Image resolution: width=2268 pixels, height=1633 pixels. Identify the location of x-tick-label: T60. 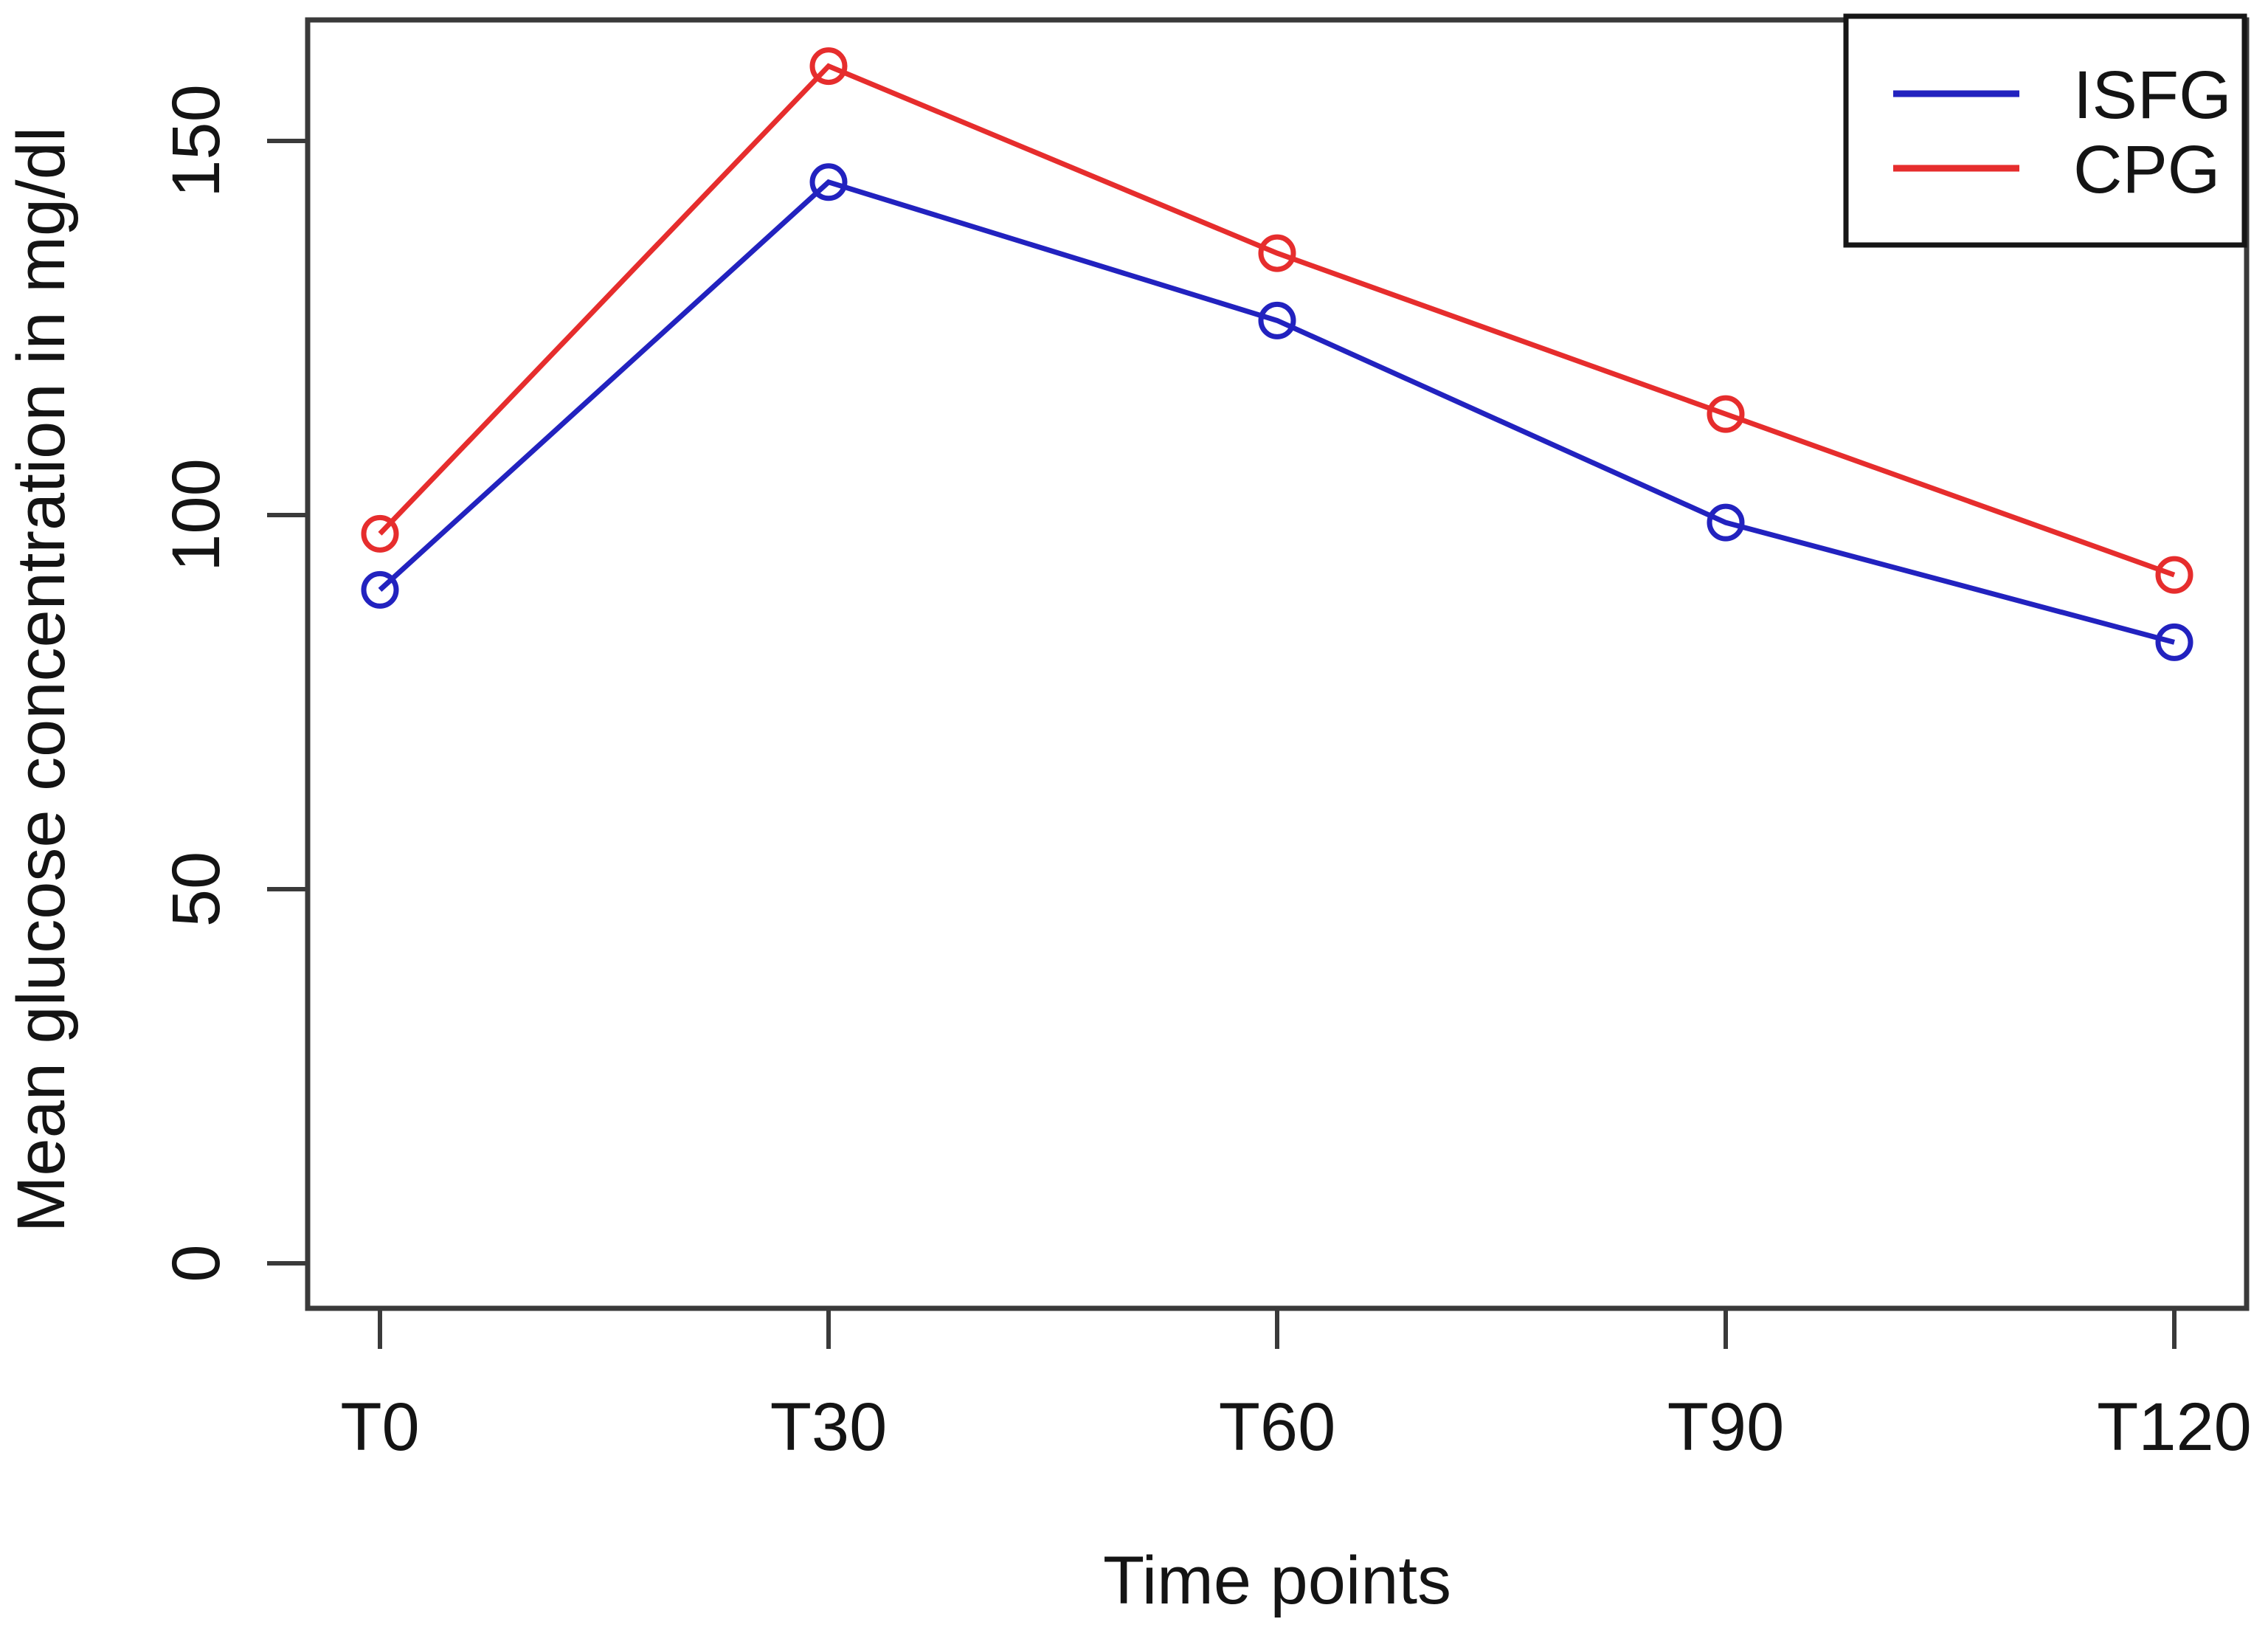
(1277, 1427).